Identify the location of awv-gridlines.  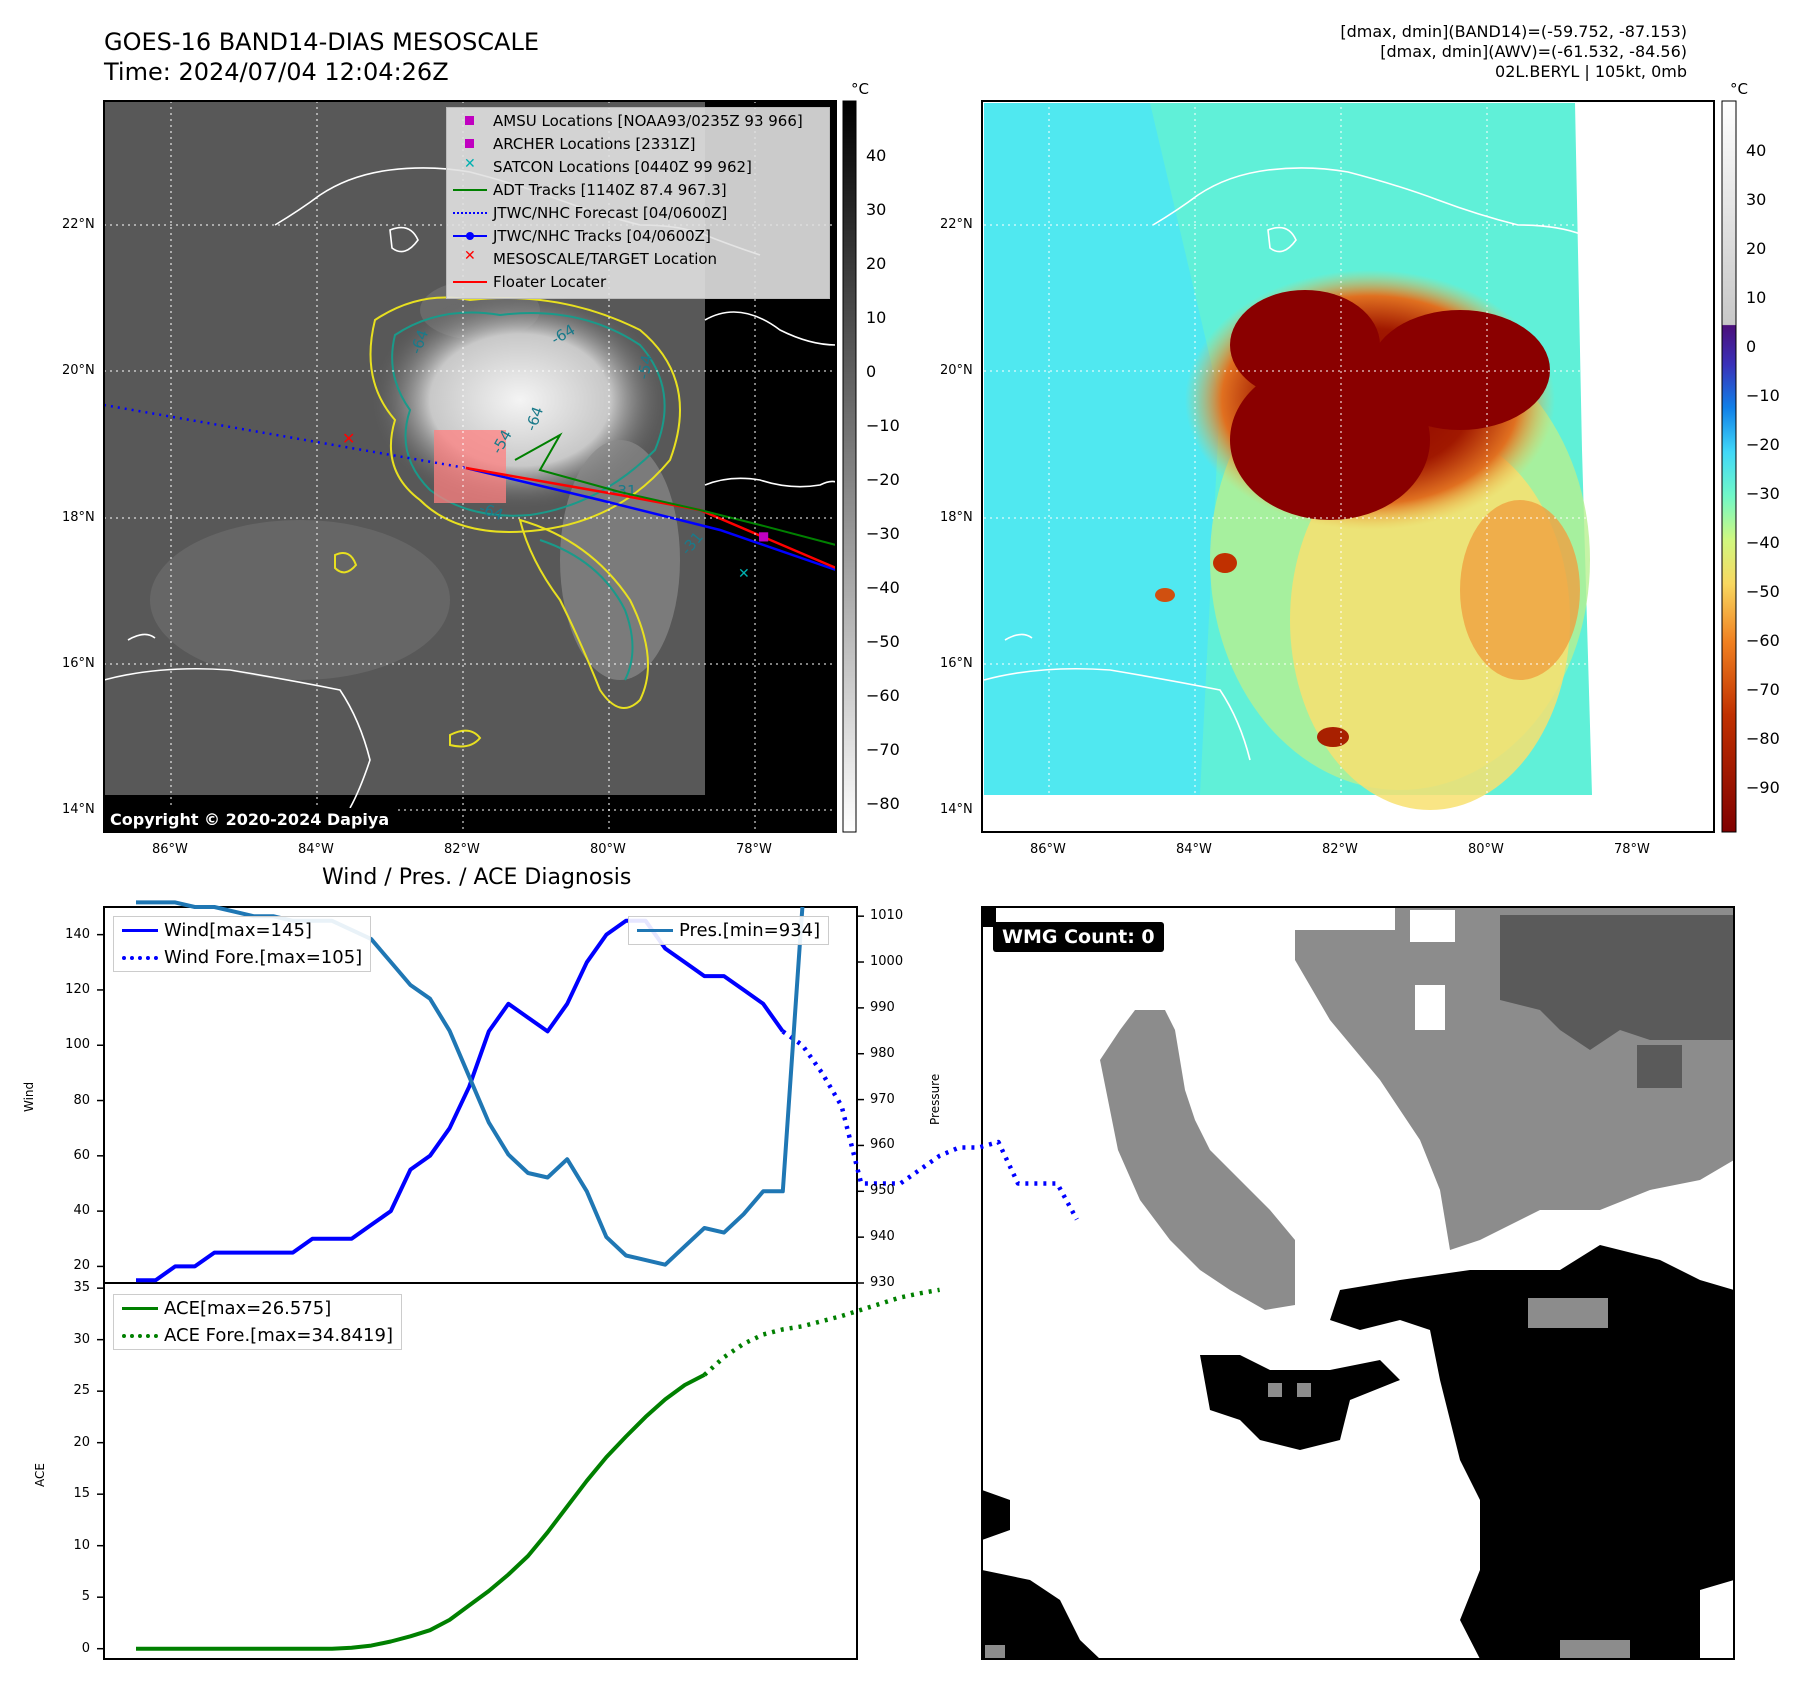
(1288, 448).